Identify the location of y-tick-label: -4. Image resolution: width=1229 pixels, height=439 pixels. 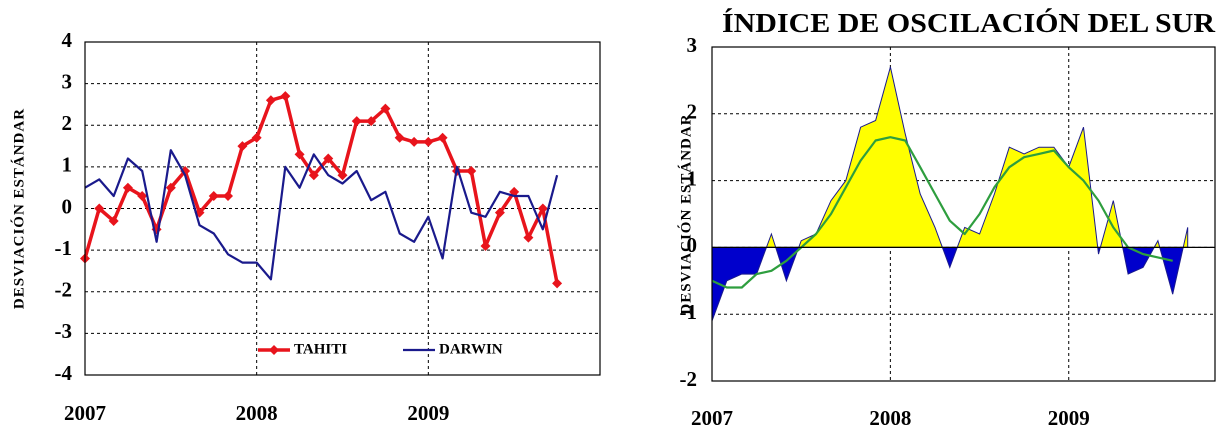
(64, 373).